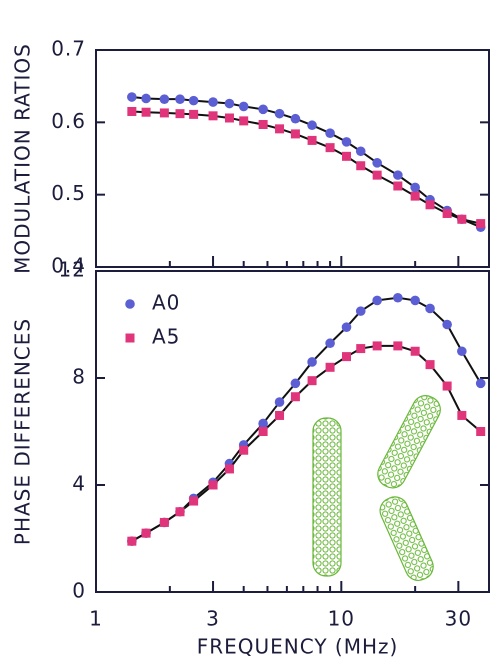 This screenshot has width=493, height=667. Describe the element at coordinates (68, 121) in the screenshot. I see `y-tick-label: 0.6` at that location.